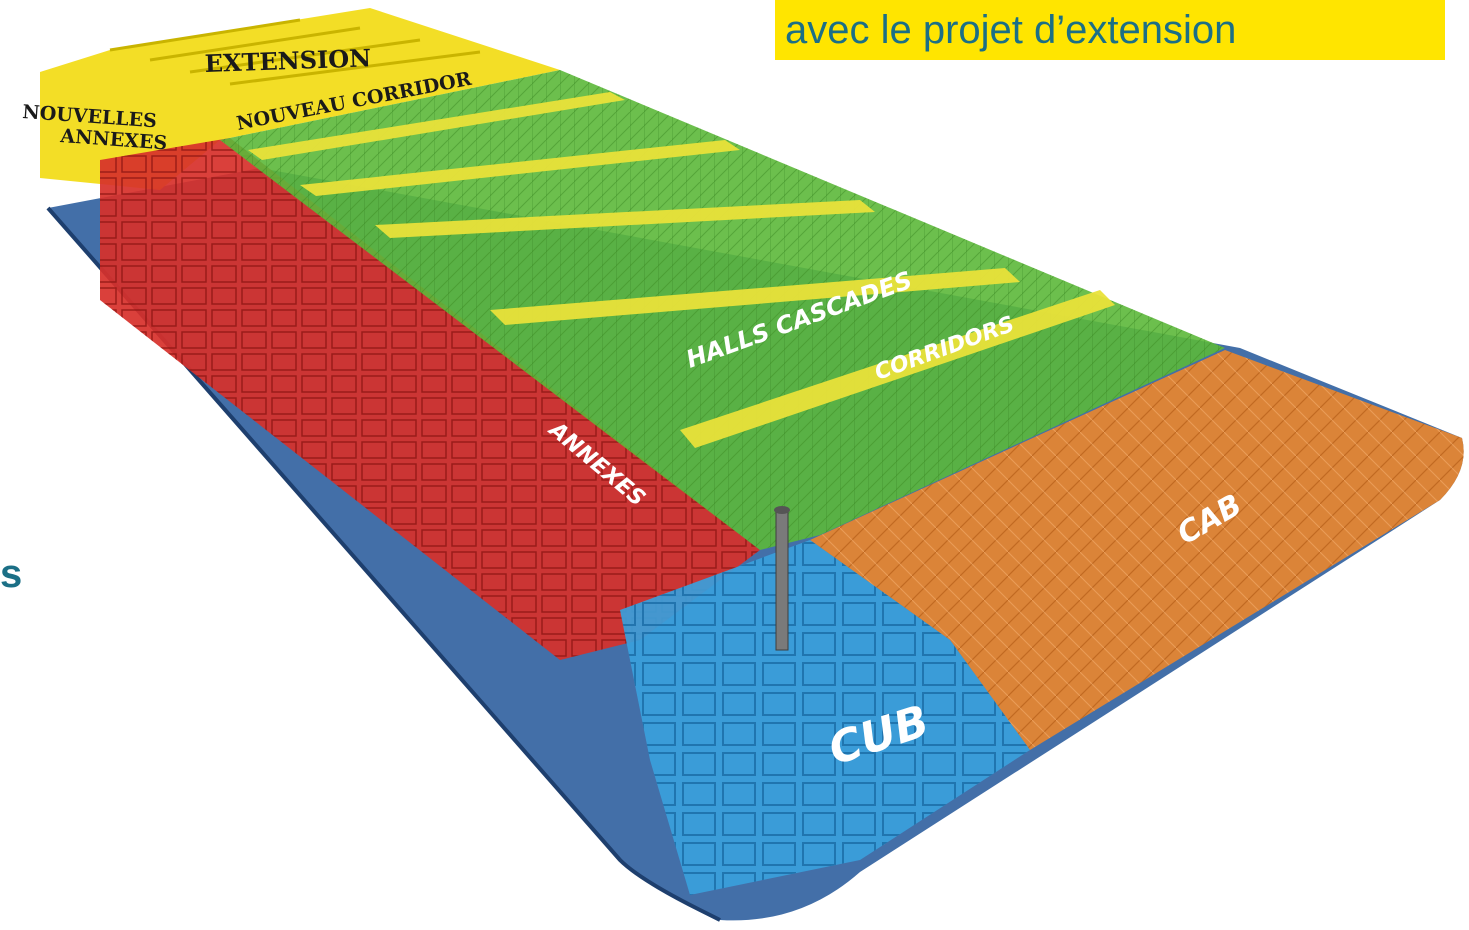  Describe the element at coordinates (782, 510) in the screenshot. I see `chimney-top` at that location.